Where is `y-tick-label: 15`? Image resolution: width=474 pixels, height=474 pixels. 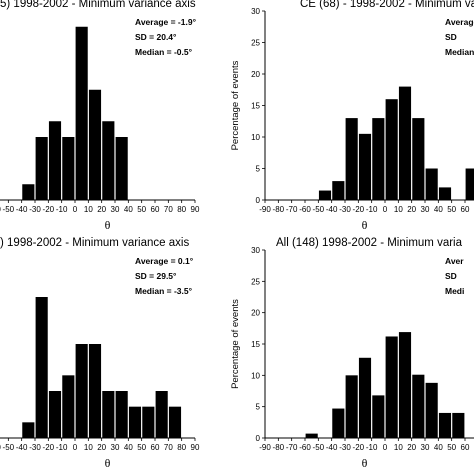
y-tick-label: 15 is located at coordinates (255, 344).